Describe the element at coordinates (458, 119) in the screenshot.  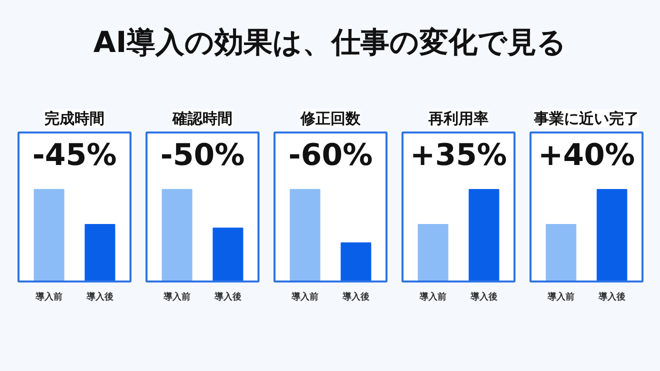
I see `chart-title: 再利用率` at that location.